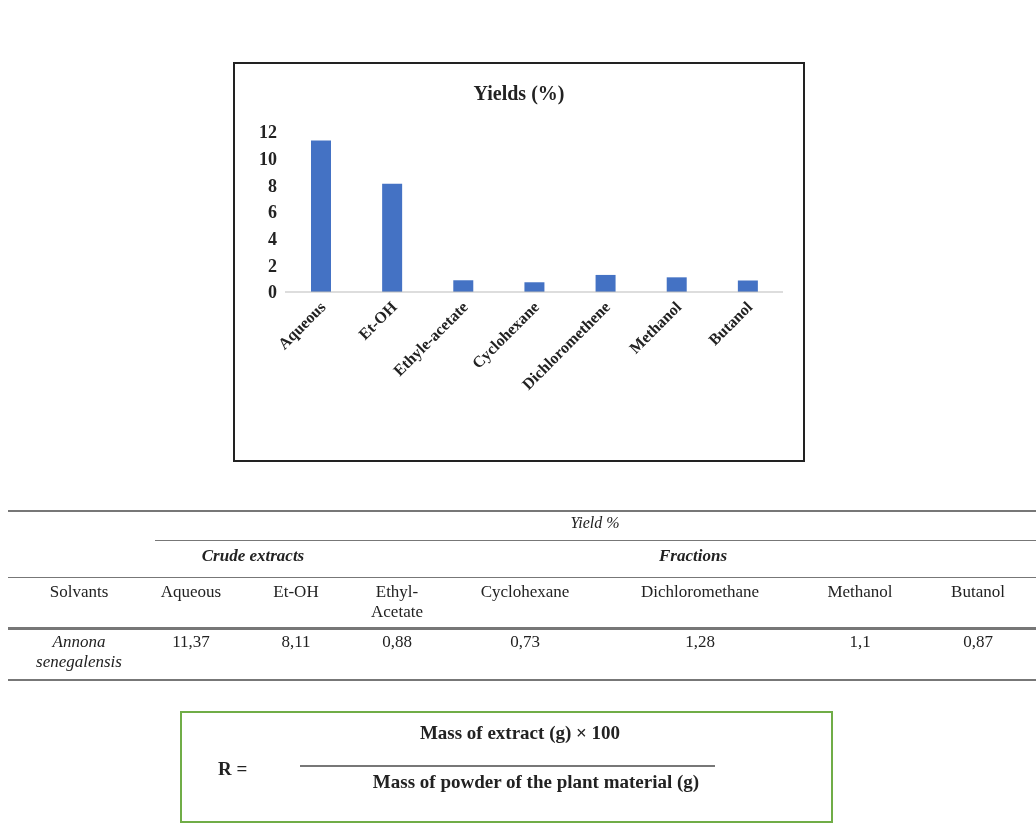 This screenshot has height=834, width=1036. I want to click on text: Dichloromethane, so click(700, 592).